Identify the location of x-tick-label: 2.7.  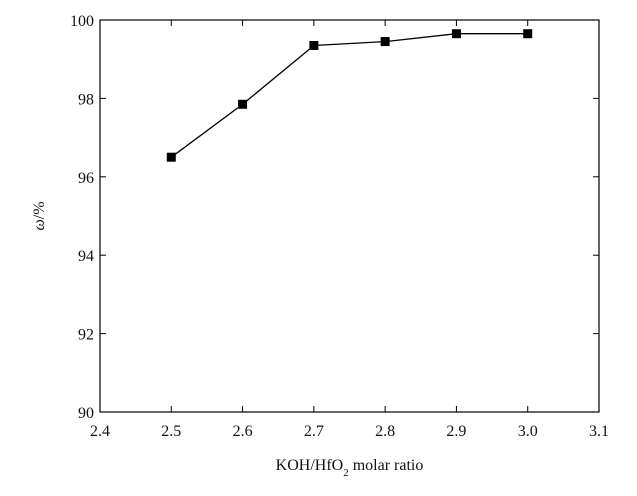
(314, 431).